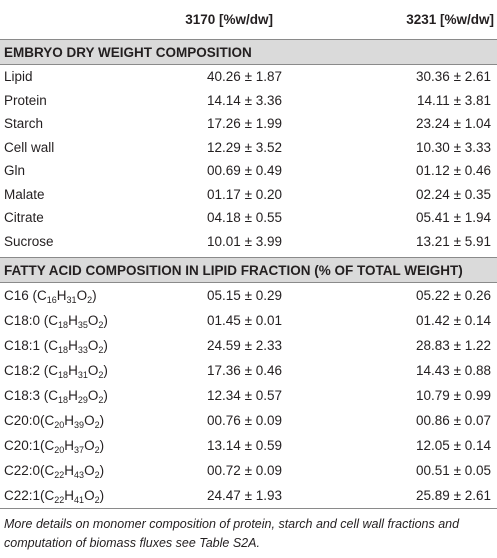 This screenshot has height=558, width=497. I want to click on fatty-acid-name: C22:0, so click(22, 470).